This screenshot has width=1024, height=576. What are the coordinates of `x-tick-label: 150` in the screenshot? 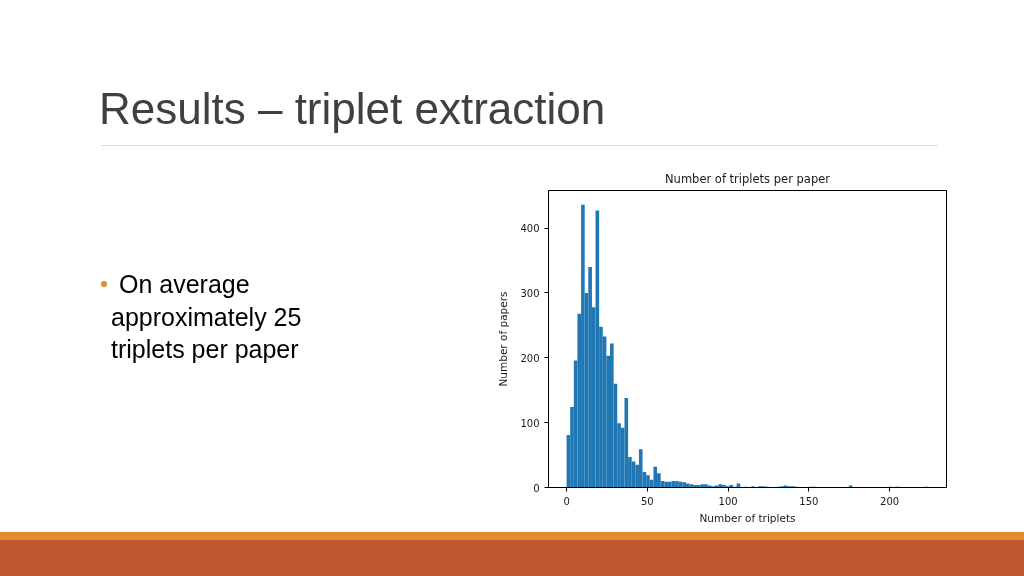 It's located at (809, 501).